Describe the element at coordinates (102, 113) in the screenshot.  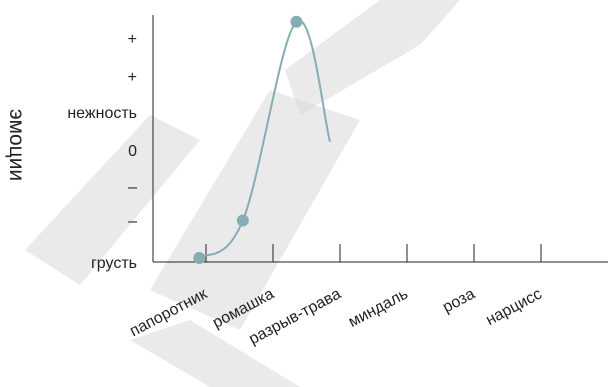
I see `y-tick-label: нежность` at that location.